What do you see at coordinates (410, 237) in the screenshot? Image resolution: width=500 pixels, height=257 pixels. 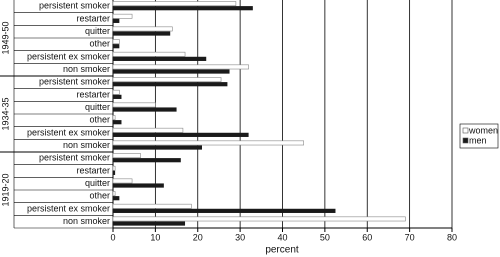 I see `x-tick-label: 70` at bounding box center [410, 237].